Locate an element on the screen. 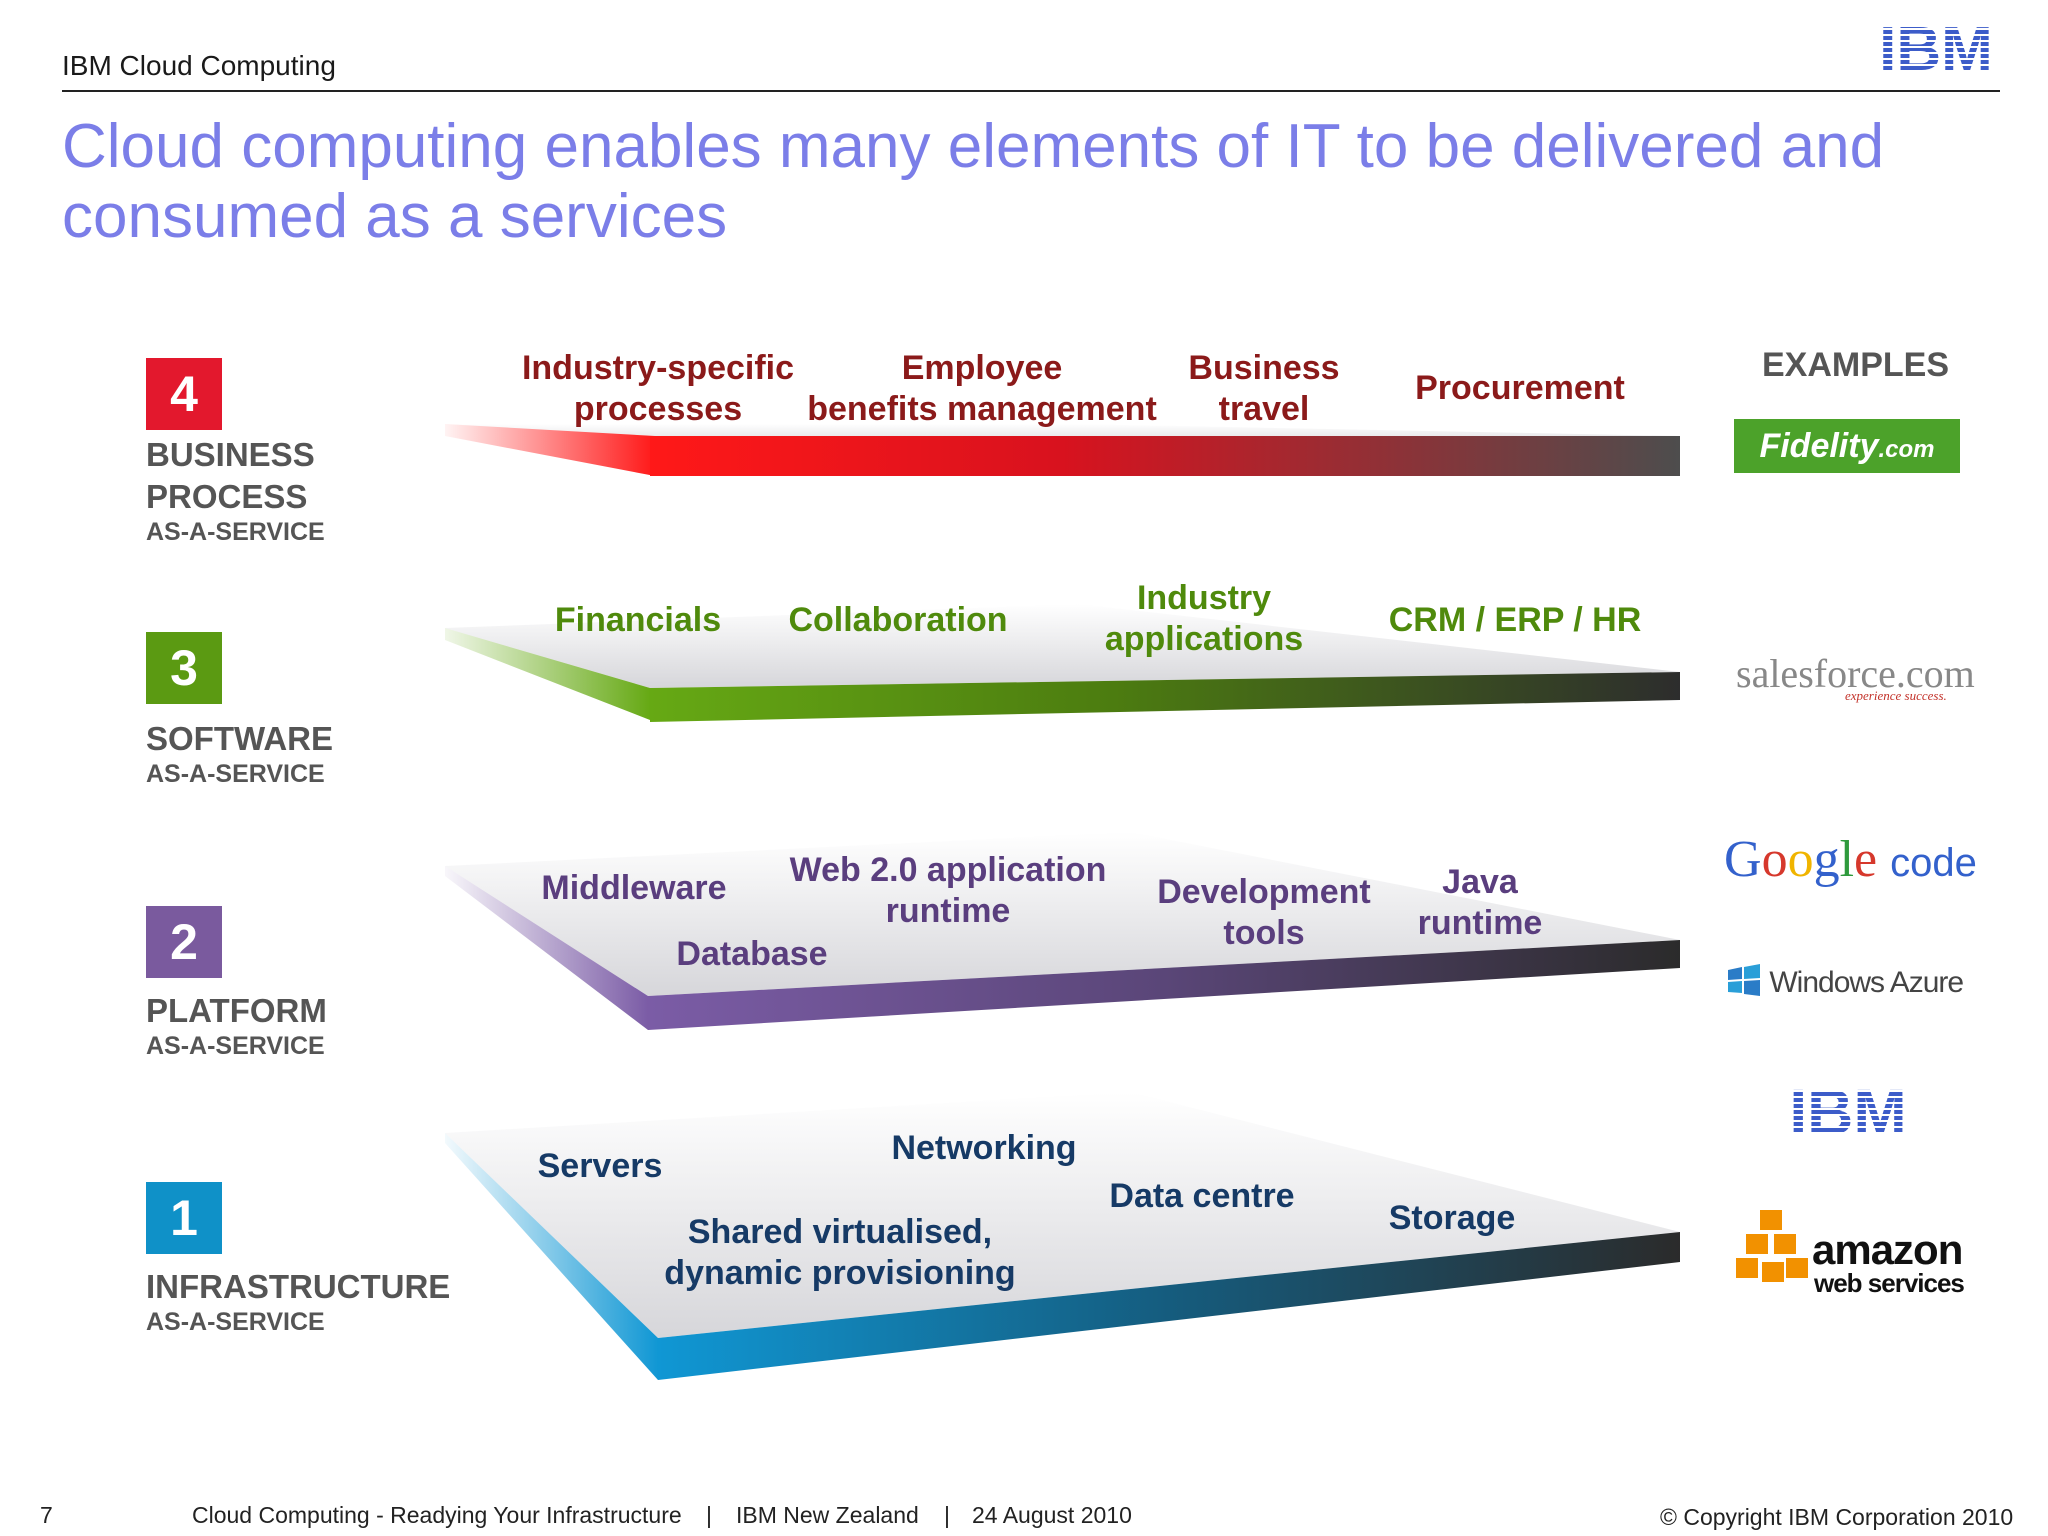  layer-1-badge: 1 is located at coordinates (184, 1218).